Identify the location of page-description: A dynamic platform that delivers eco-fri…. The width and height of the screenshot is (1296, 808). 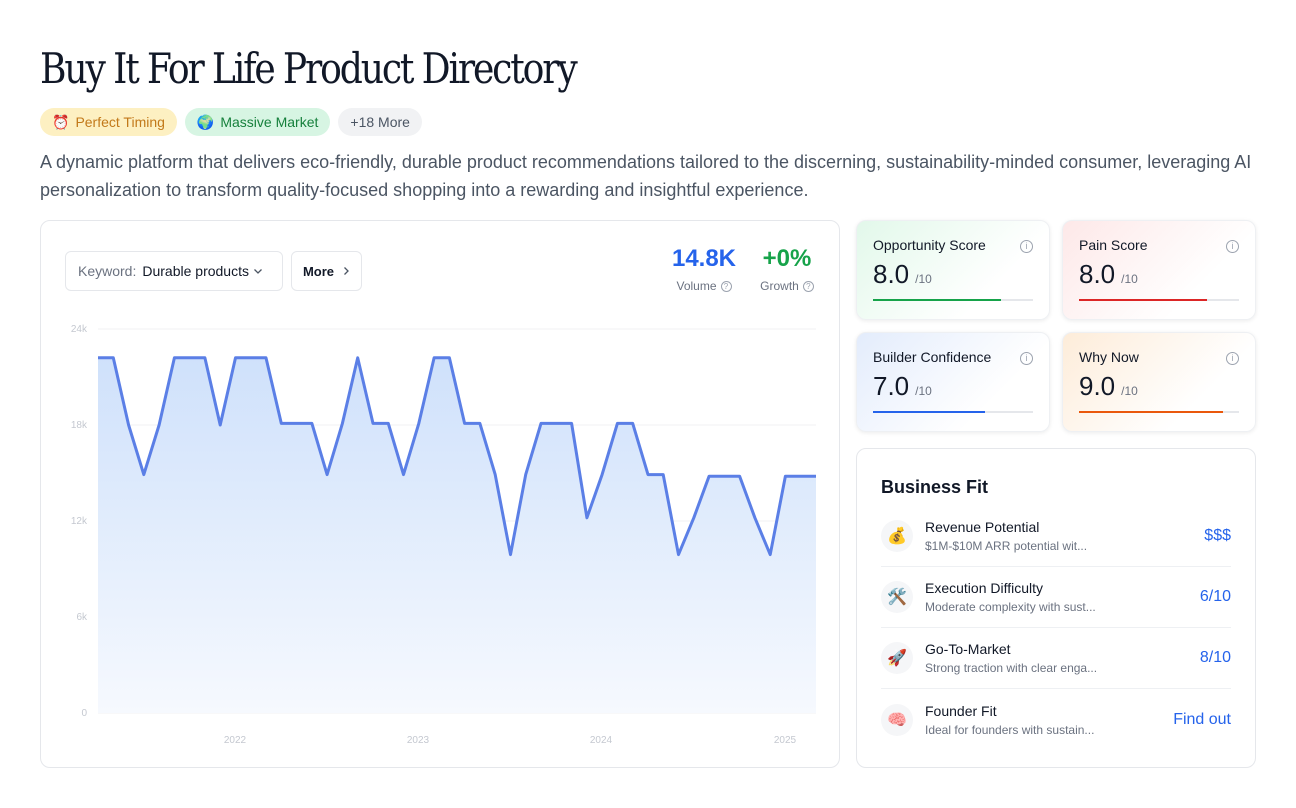
(646, 176).